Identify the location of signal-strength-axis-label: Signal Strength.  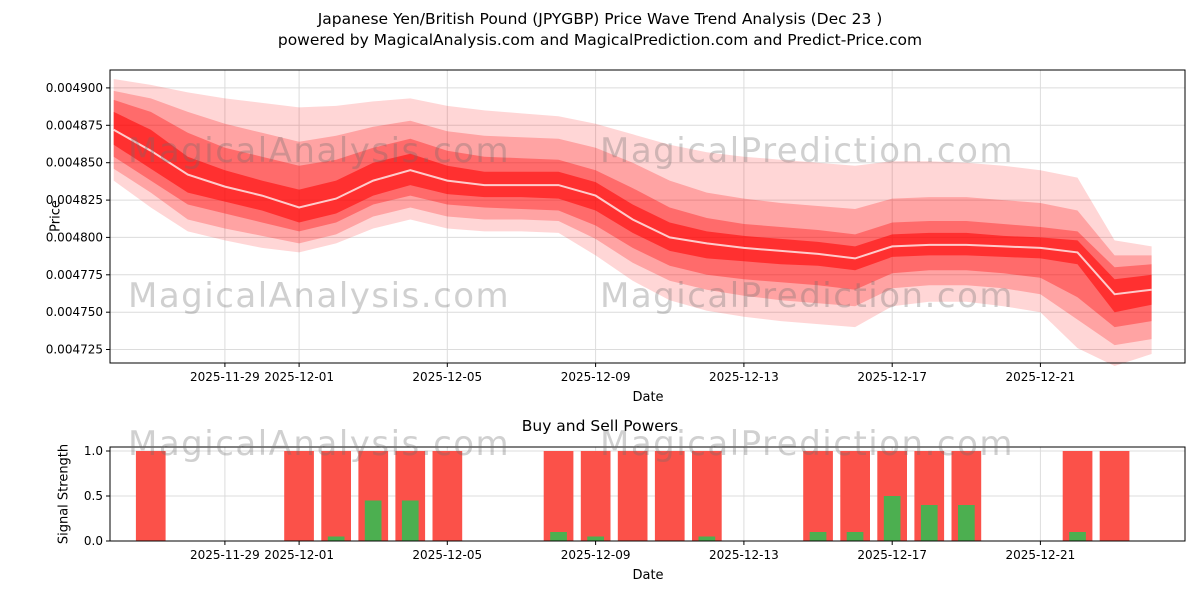
(64, 494).